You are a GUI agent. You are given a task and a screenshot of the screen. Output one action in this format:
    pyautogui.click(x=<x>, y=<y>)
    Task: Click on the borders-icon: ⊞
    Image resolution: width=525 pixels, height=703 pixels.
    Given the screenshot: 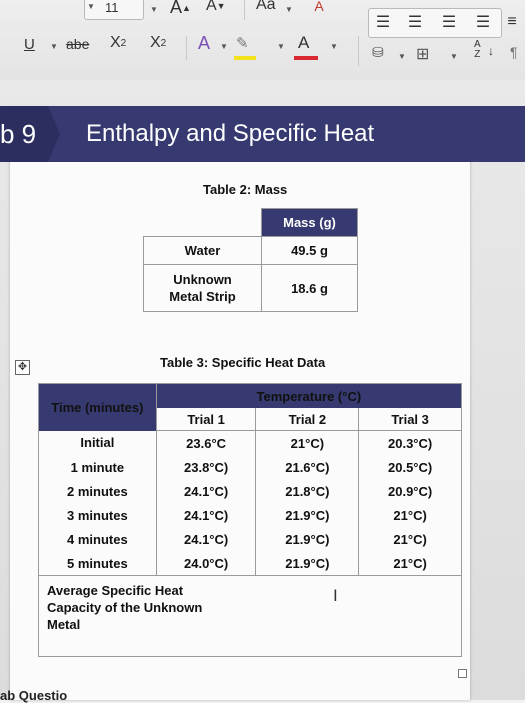 What is the action you would take?
    pyautogui.click(x=423, y=54)
    